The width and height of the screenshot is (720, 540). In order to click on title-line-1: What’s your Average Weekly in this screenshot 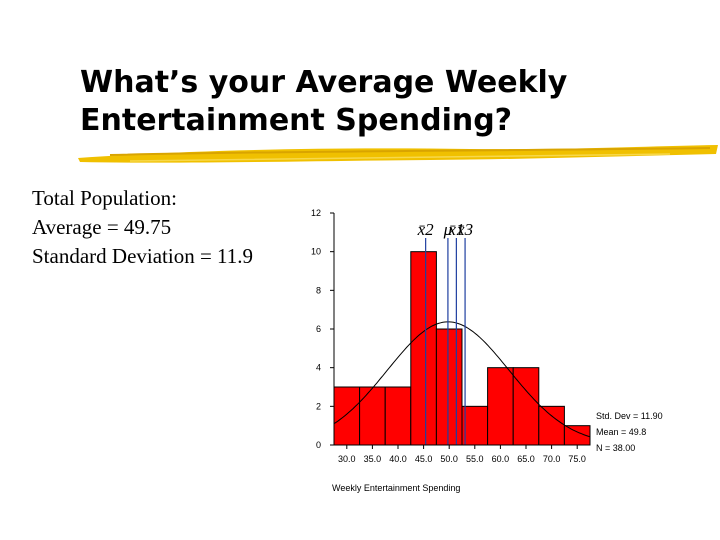, I will do `click(324, 82)`.